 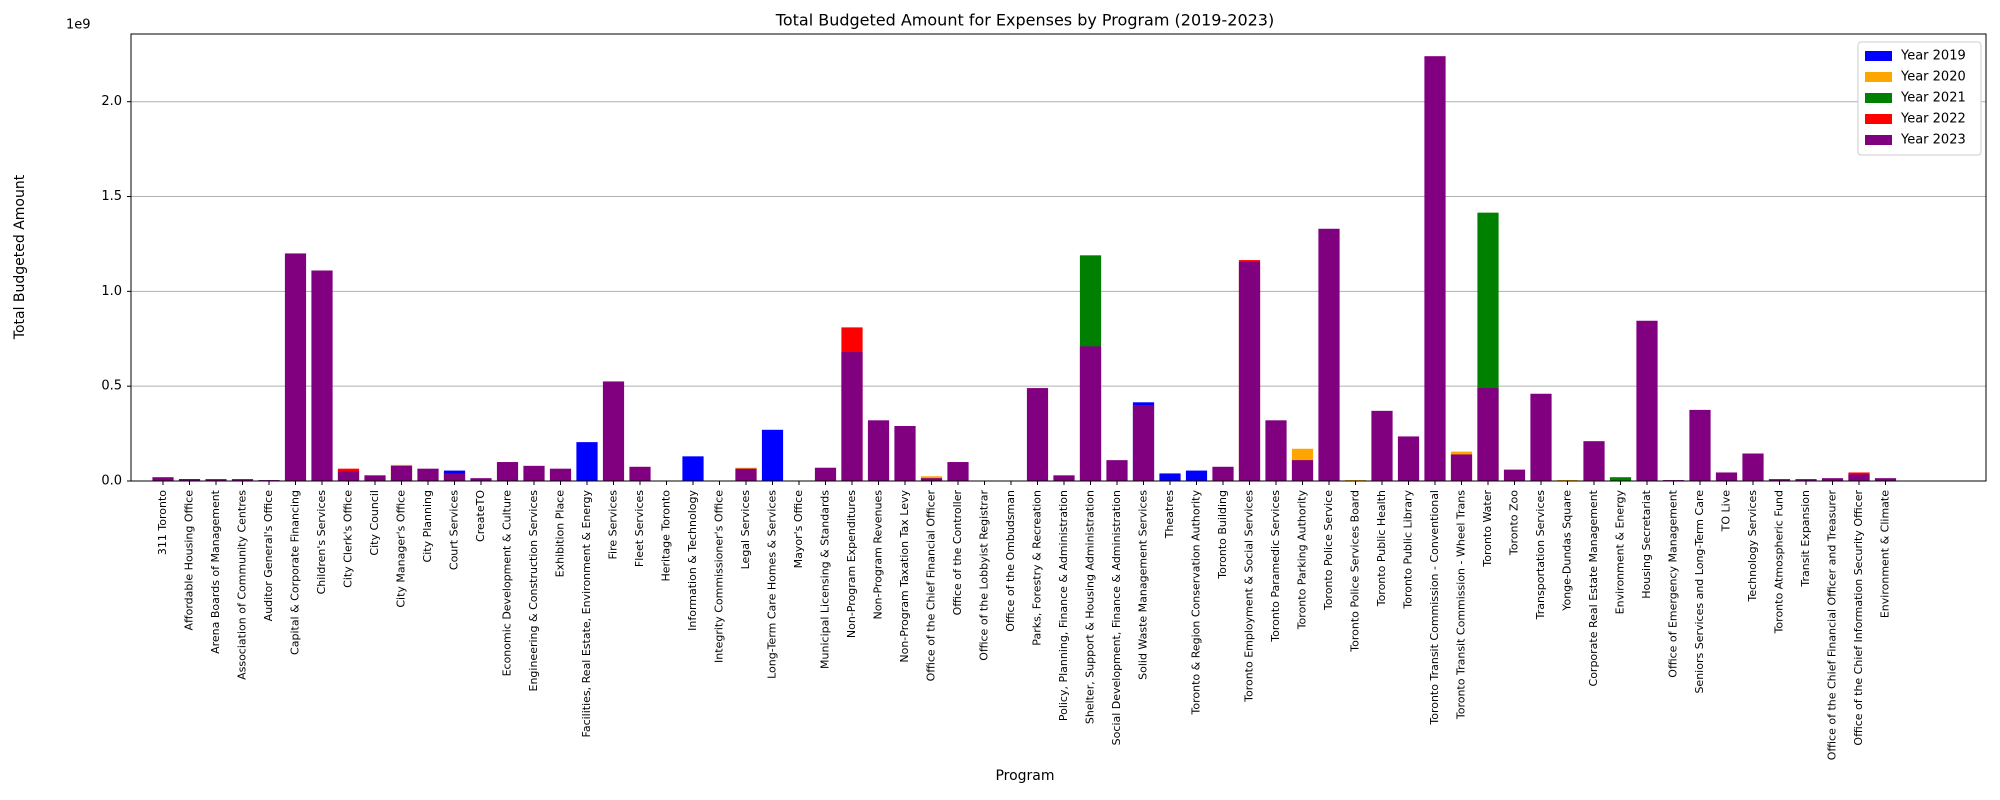 I want to click on x-tick-label: Office of Emergency Management, so click(x=1673, y=583).